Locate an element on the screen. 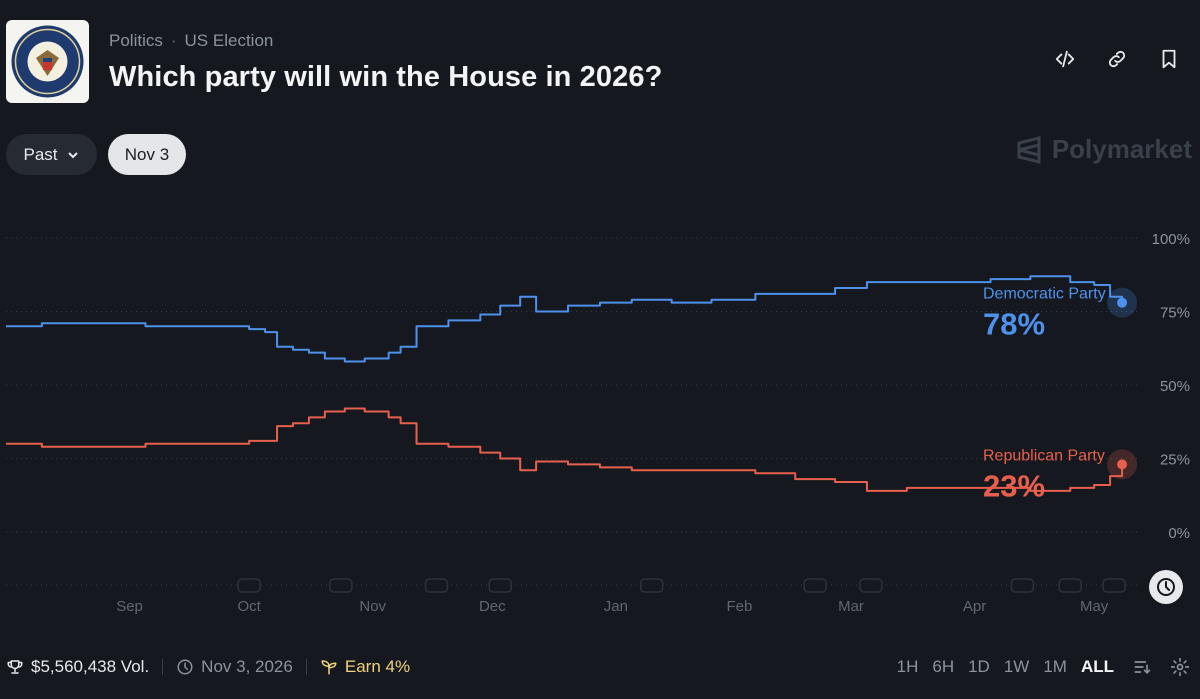 This screenshot has height=699, width=1200. volume-stat: $5,560,438 Vol. is located at coordinates (77, 667).